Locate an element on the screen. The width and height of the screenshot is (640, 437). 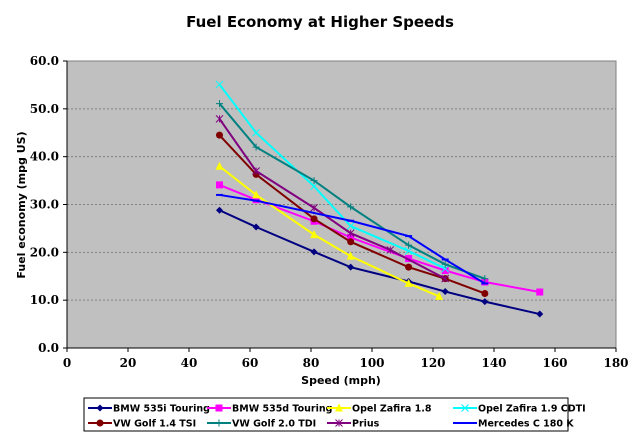
y-tick-label: 10.0 is located at coordinates (44, 300).